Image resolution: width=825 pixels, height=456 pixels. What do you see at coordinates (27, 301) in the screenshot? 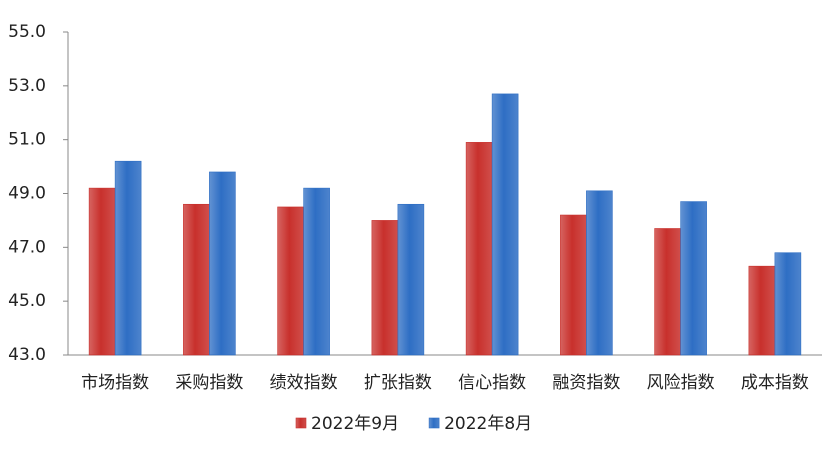
I see `y-tick-label: 45.0` at bounding box center [27, 301].